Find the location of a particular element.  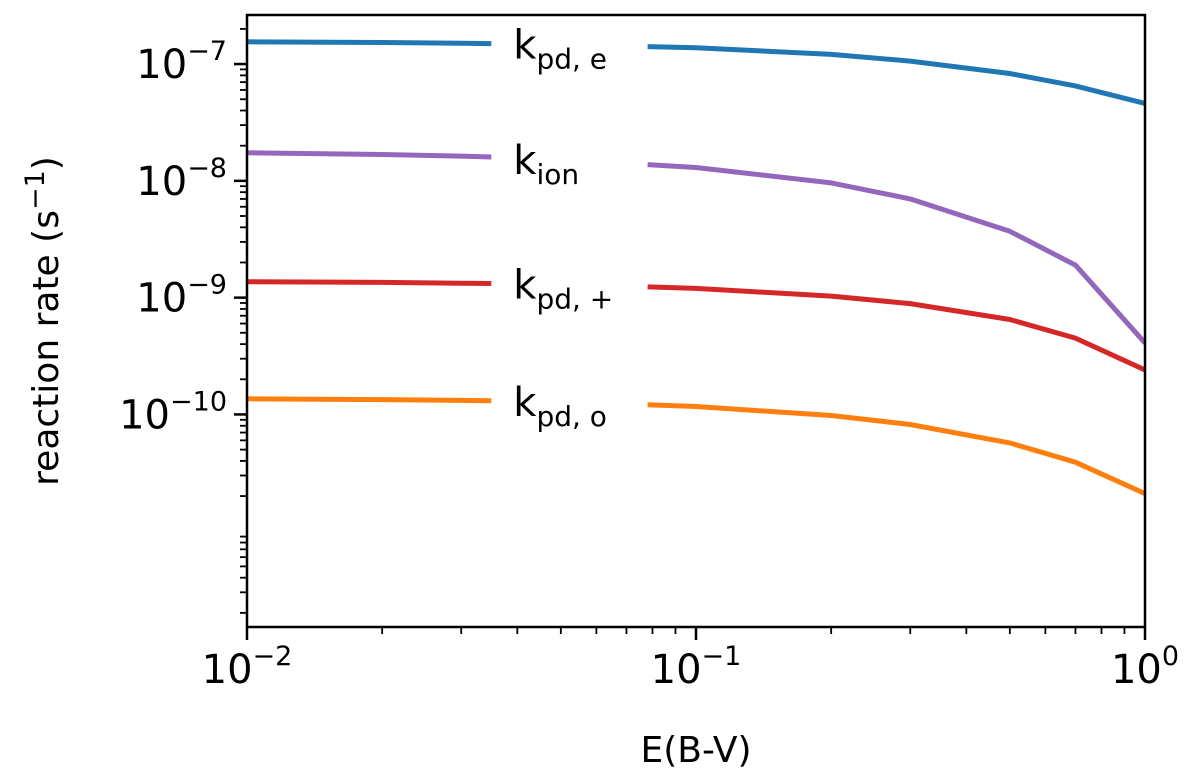

y-axis-label: reaction rate (s−1) is located at coordinates (43, 321).